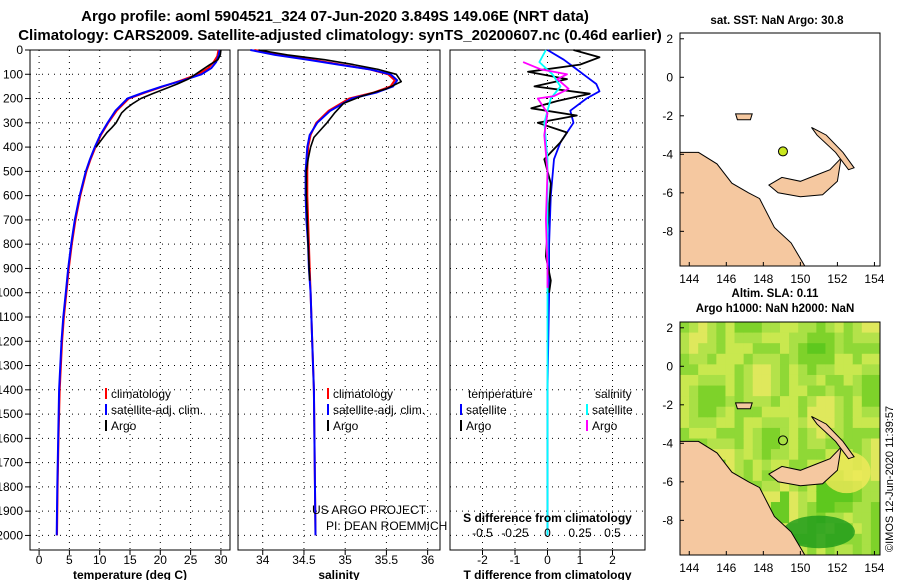 This screenshot has height=580, width=900. I want to click on x-tick-label: 35.5, so click(387, 560).